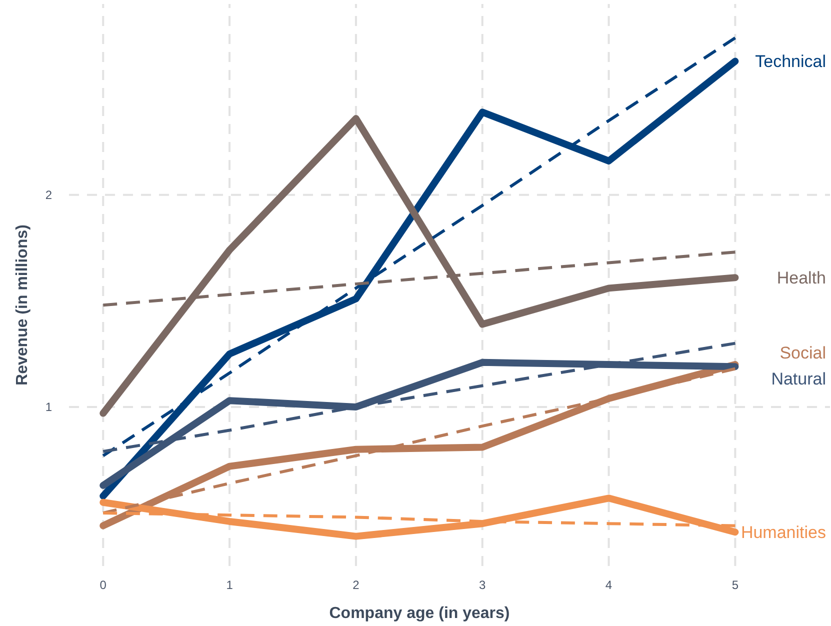 The width and height of the screenshot is (831, 626). What do you see at coordinates (356, 585) in the screenshot?
I see `x-tick-label: 2` at bounding box center [356, 585].